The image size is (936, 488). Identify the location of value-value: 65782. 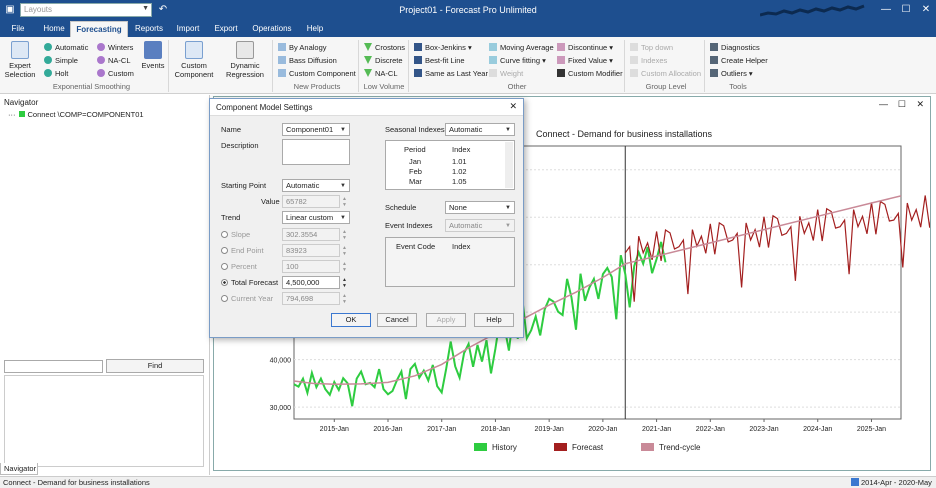
(296, 201).